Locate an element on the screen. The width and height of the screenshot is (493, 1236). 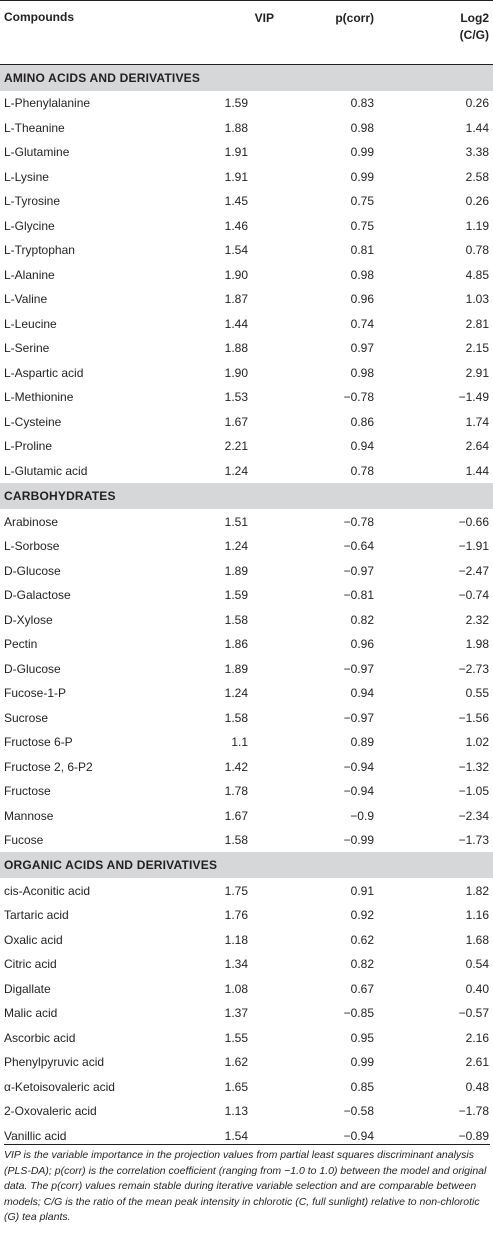
vip-cell: 1.88 is located at coordinates (236, 127).